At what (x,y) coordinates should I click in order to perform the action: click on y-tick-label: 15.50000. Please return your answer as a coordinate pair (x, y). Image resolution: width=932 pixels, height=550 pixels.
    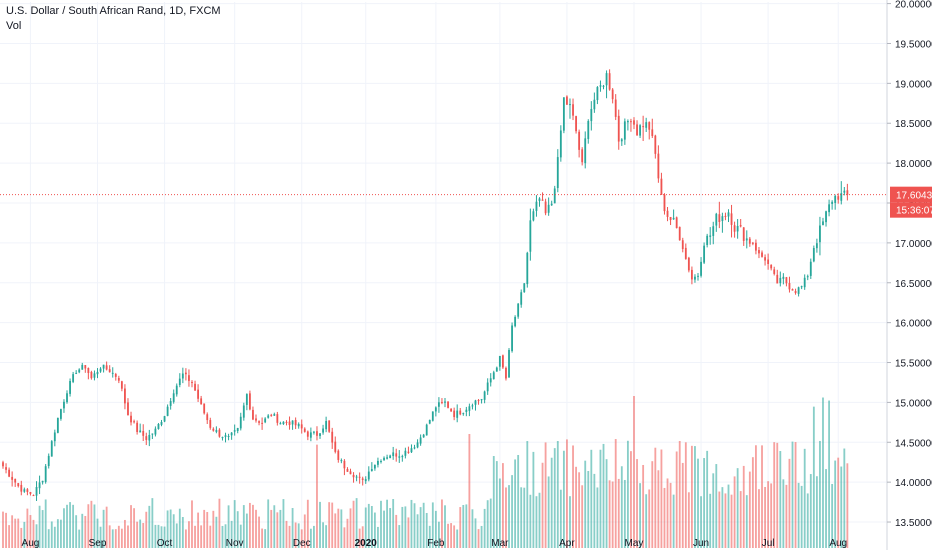
    Looking at the image, I should click on (913, 364).